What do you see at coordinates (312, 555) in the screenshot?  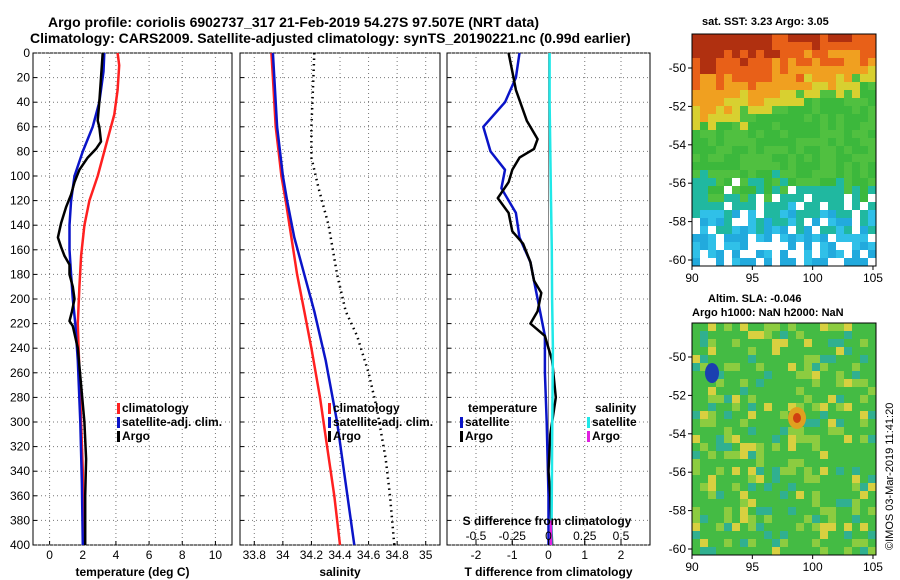 I see `x-tick-label: 34.2` at bounding box center [312, 555].